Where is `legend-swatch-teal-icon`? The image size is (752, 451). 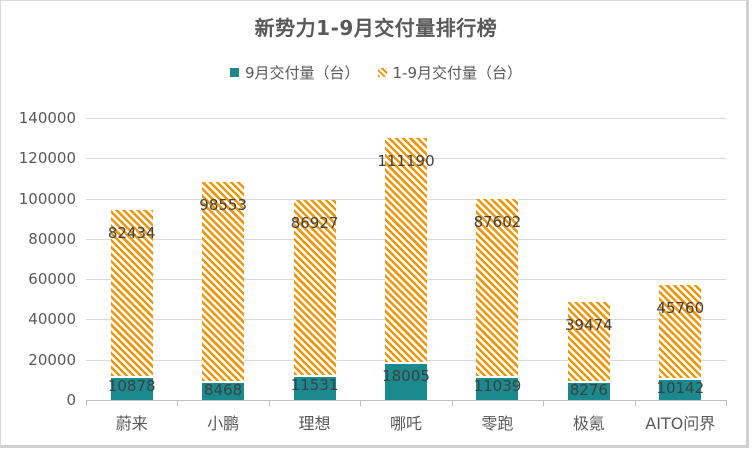 legend-swatch-teal-icon is located at coordinates (234, 72).